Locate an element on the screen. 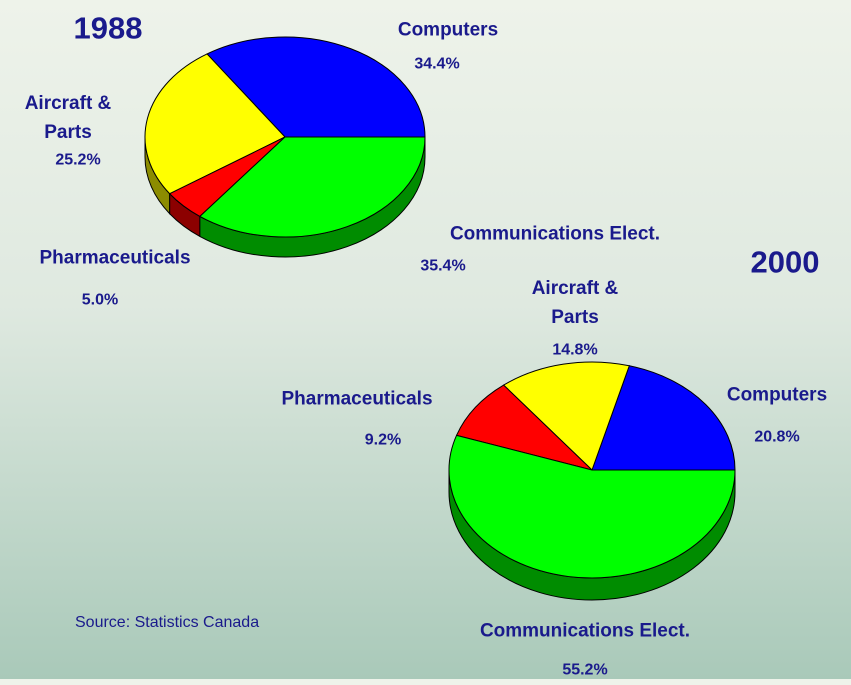 Image resolution: width=851 pixels, height=685 pixels. slice-value: 9.2% is located at coordinates (383, 440).